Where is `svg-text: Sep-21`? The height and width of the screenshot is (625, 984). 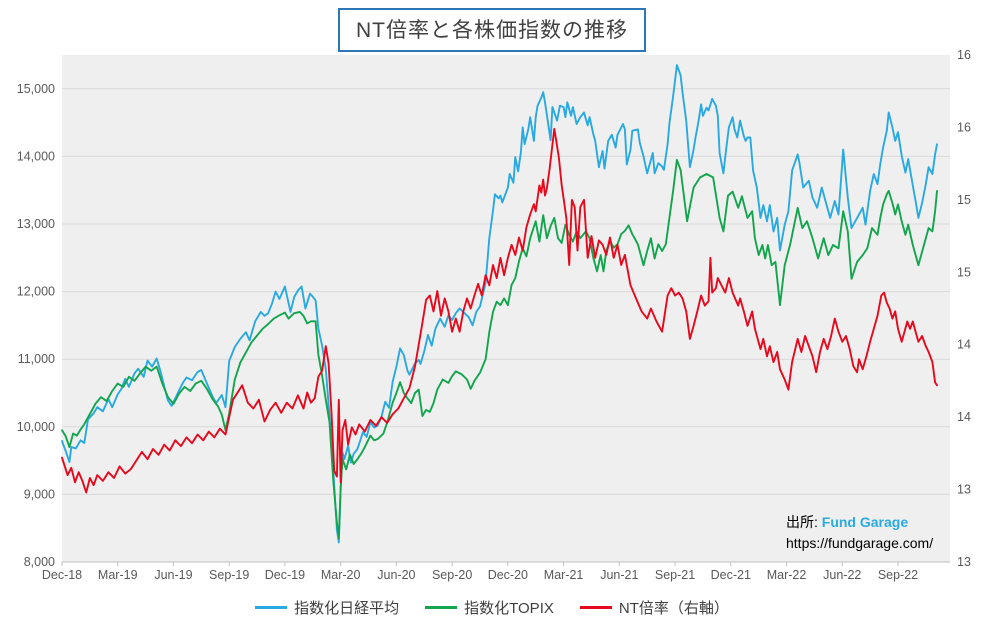 svg-text: Sep-21 is located at coordinates (675, 575).